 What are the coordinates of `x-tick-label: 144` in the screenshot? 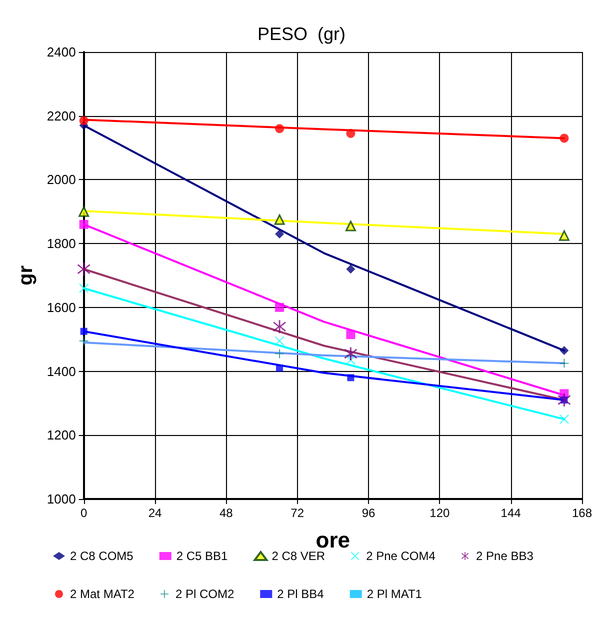 It's located at (511, 513).